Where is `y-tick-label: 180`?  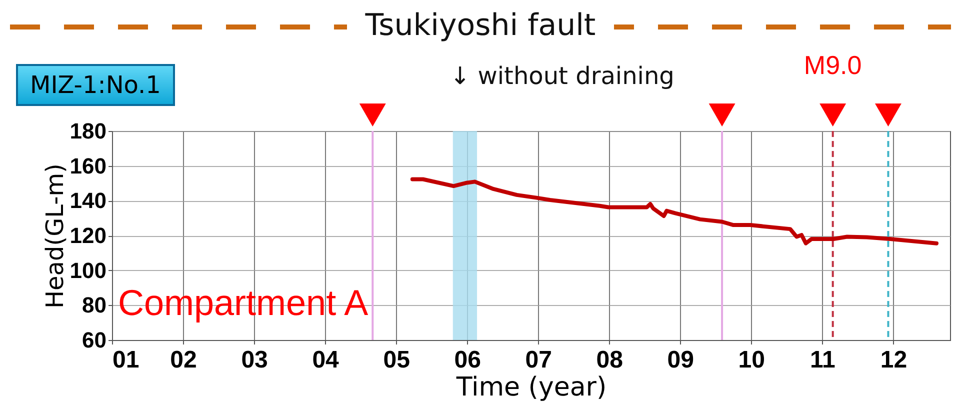 y-tick-label: 180 is located at coordinates (88, 131).